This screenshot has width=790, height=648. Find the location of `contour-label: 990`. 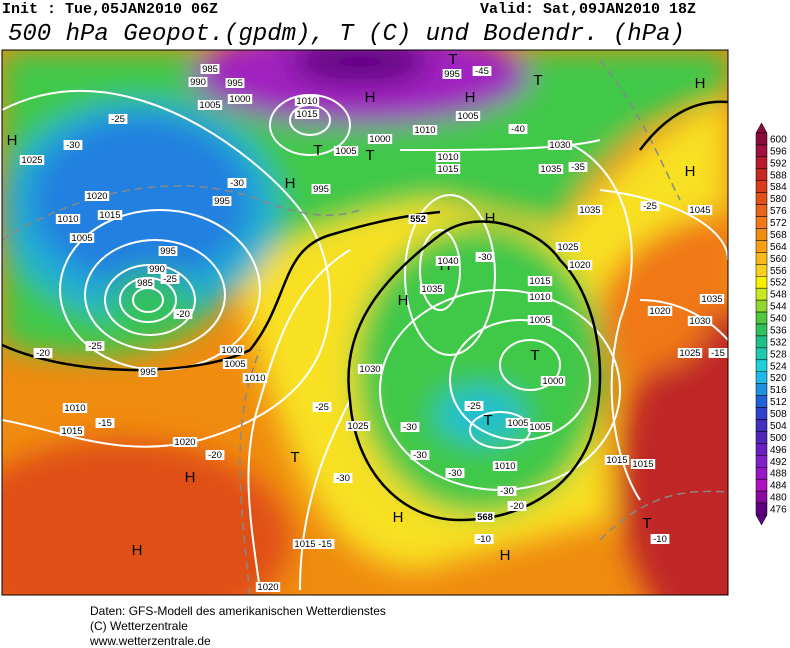

contour-label: 990 is located at coordinates (157, 269).